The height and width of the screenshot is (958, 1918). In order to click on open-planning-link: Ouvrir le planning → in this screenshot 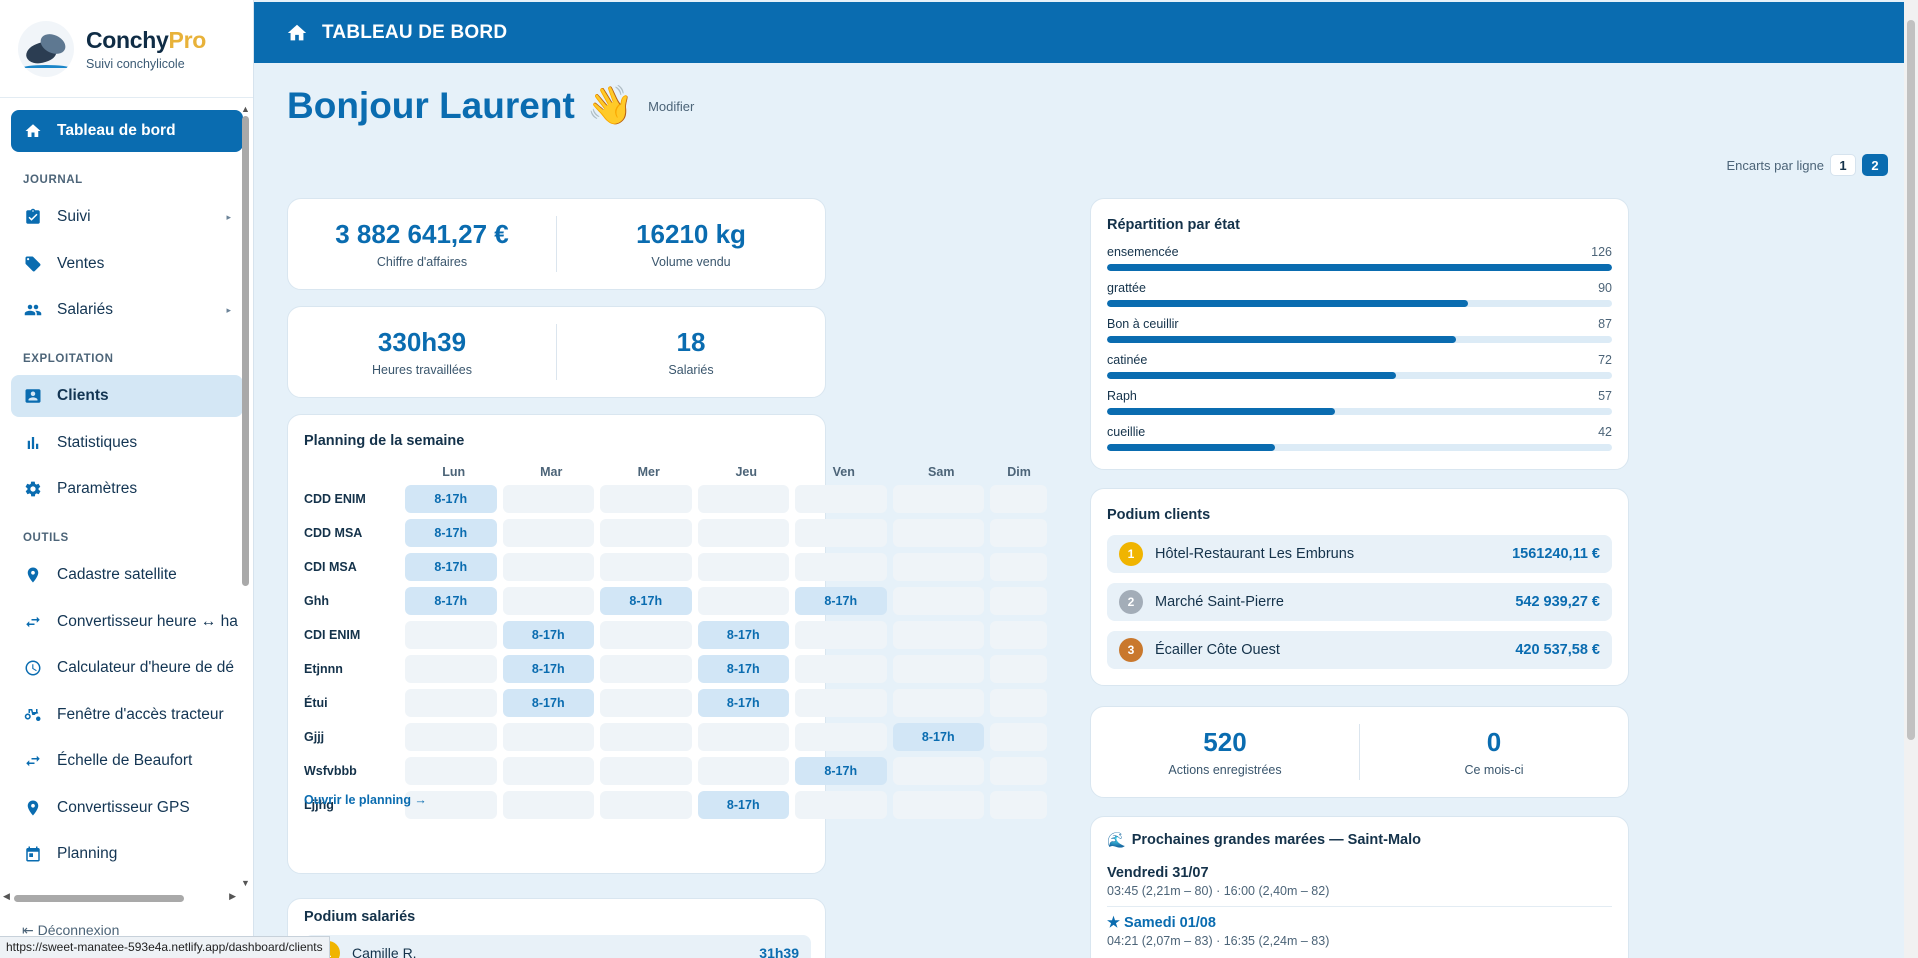, I will do `click(365, 800)`.